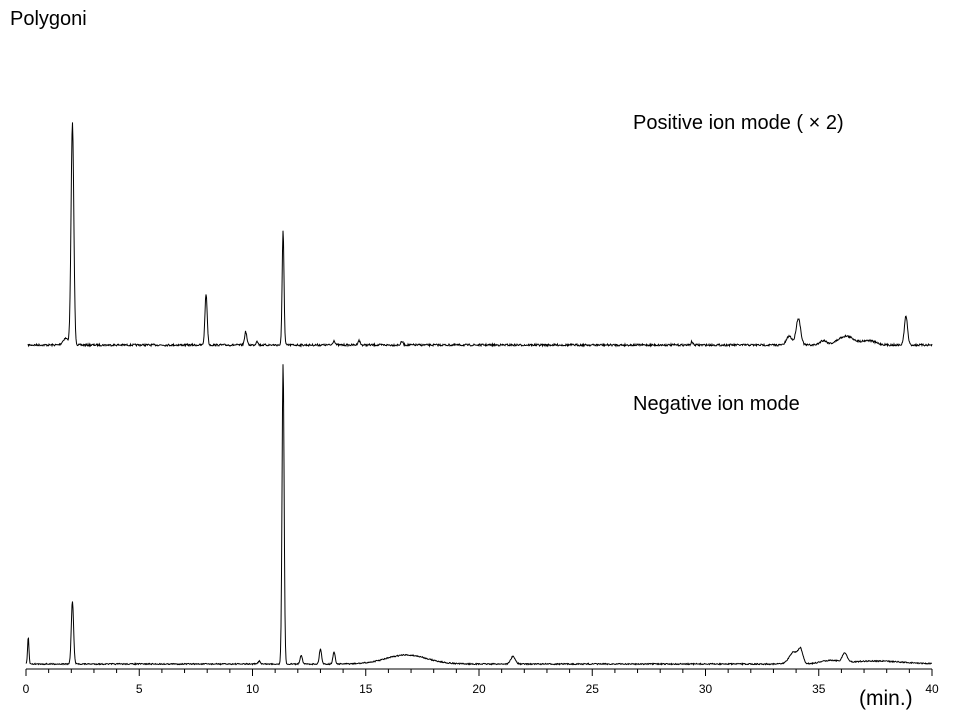  What do you see at coordinates (932, 689) in the screenshot?
I see `x-tick-label: 40` at bounding box center [932, 689].